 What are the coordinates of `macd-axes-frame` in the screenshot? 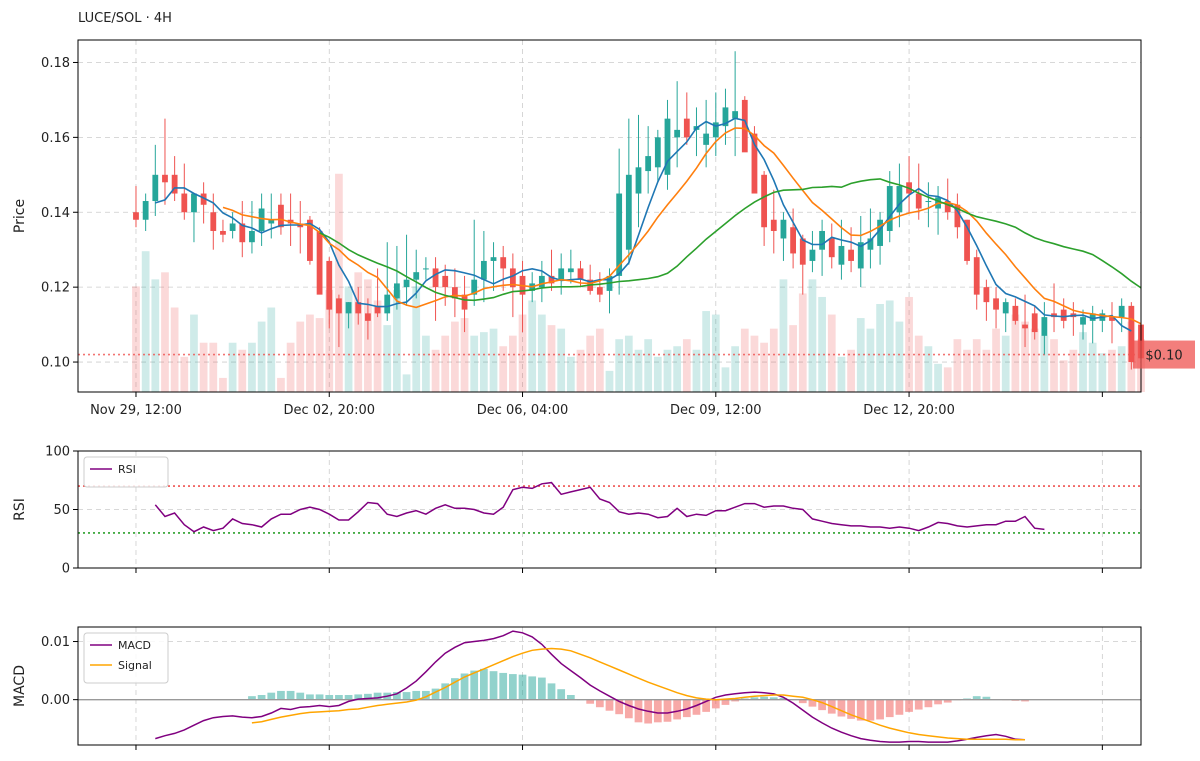 It's located at (609, 686).